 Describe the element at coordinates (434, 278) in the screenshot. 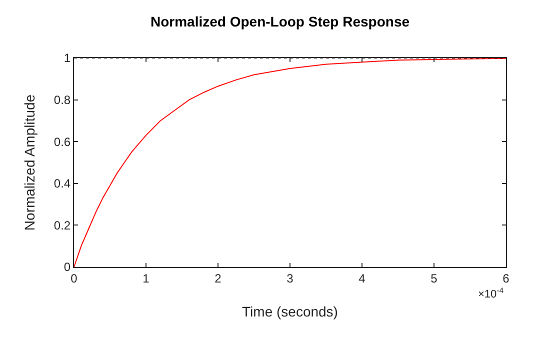

I see `x-tick-label: 5` at that location.